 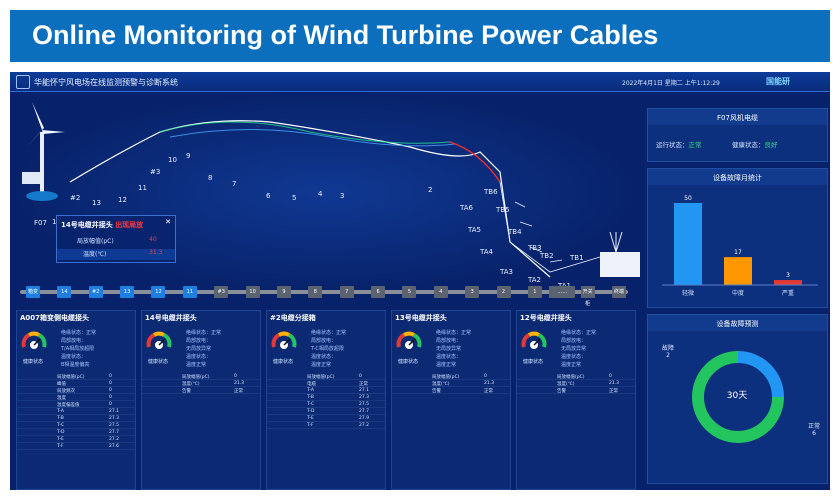 I want to click on close-icon: ✕, so click(x=168, y=222).